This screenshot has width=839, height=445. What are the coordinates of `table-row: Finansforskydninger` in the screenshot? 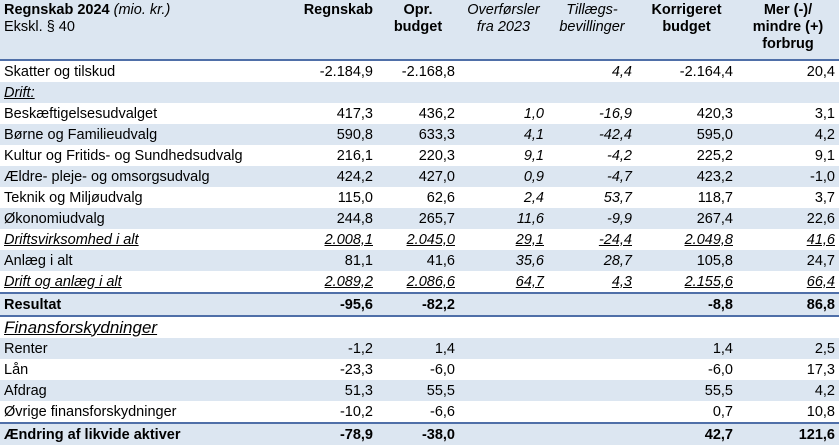 It's located at (419, 327).